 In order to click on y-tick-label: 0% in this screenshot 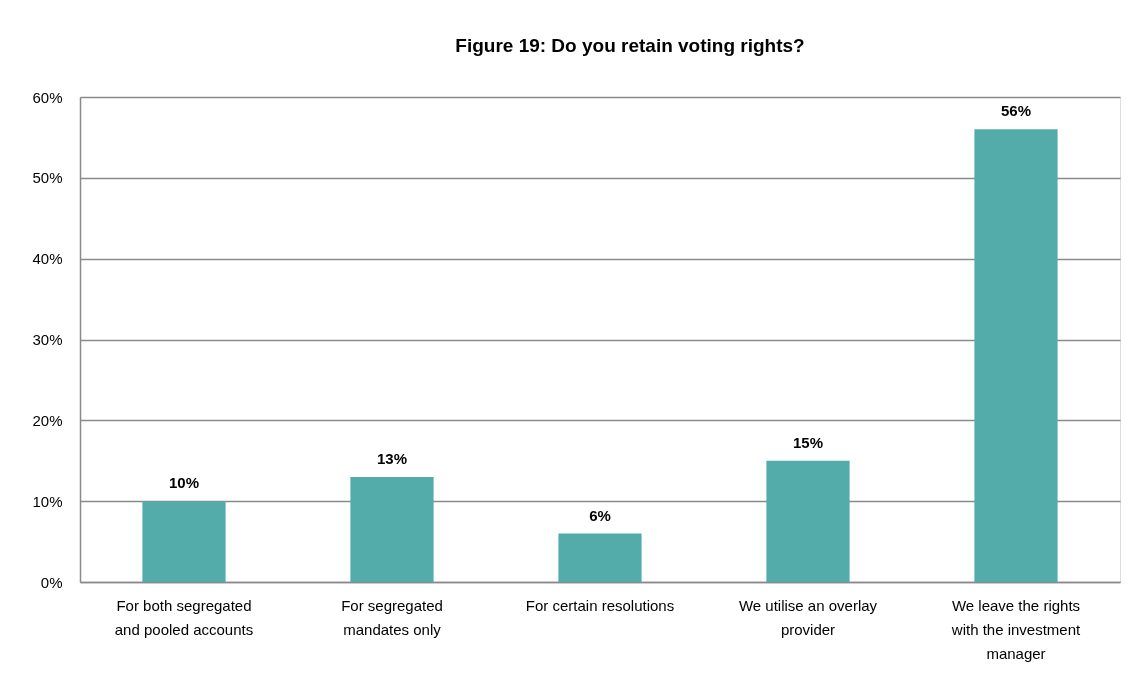, I will do `click(51, 582)`.